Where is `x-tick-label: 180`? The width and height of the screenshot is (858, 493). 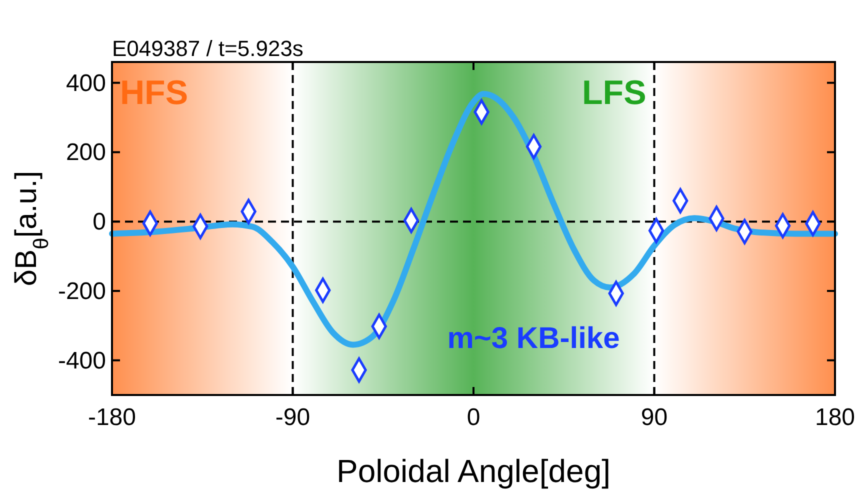
x-tick-label: 180 is located at coordinates (835, 417).